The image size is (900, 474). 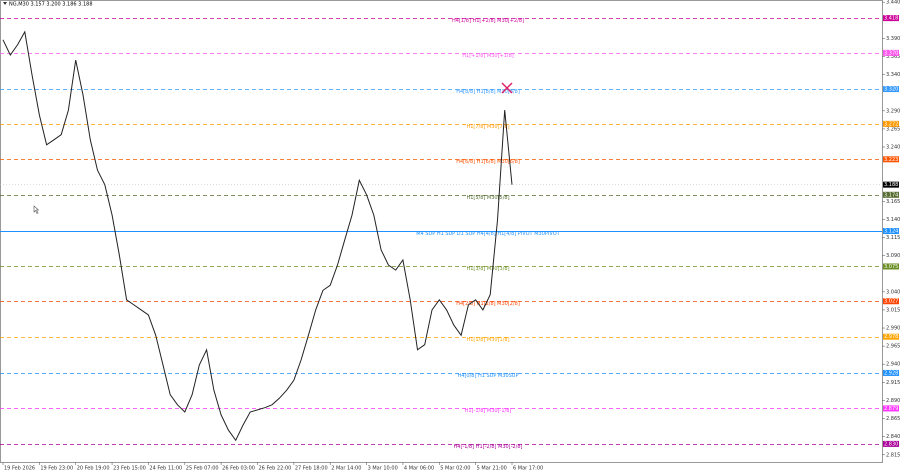 What do you see at coordinates (893, 419) in the screenshot?
I see `y-tick-label: 2.865` at bounding box center [893, 419].